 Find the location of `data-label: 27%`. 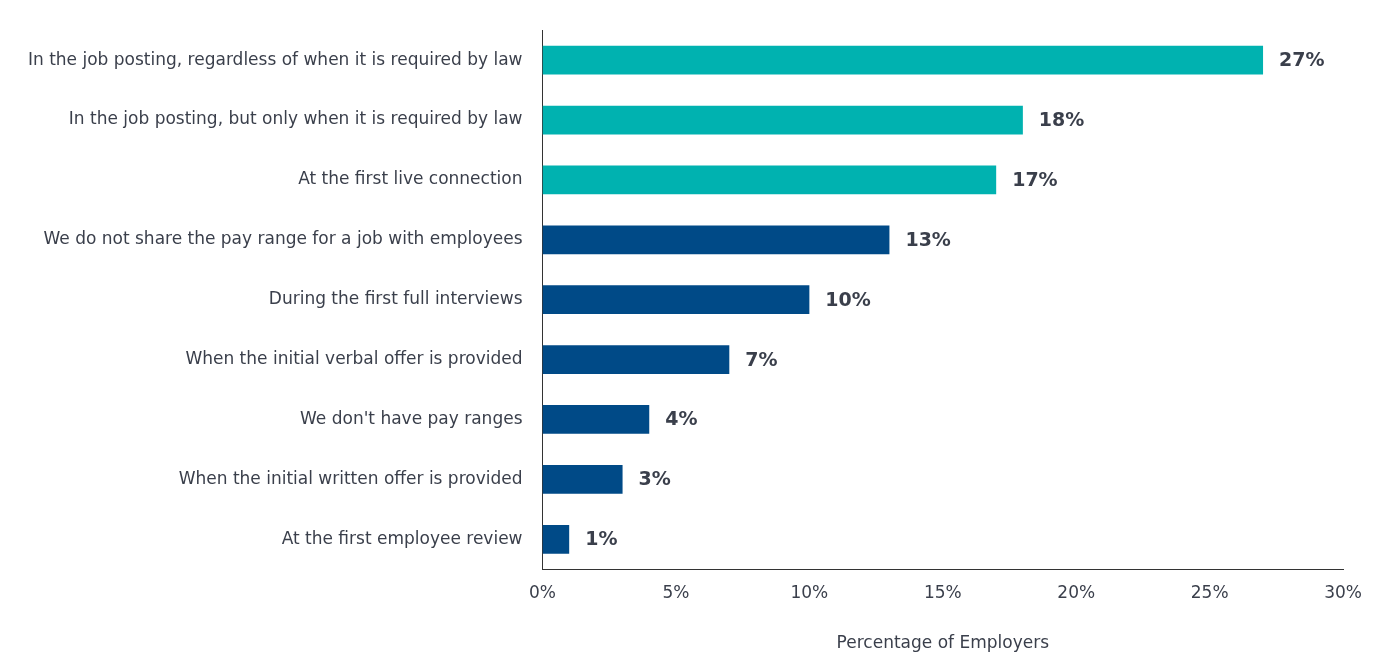

data-label: 27% is located at coordinates (1302, 59).